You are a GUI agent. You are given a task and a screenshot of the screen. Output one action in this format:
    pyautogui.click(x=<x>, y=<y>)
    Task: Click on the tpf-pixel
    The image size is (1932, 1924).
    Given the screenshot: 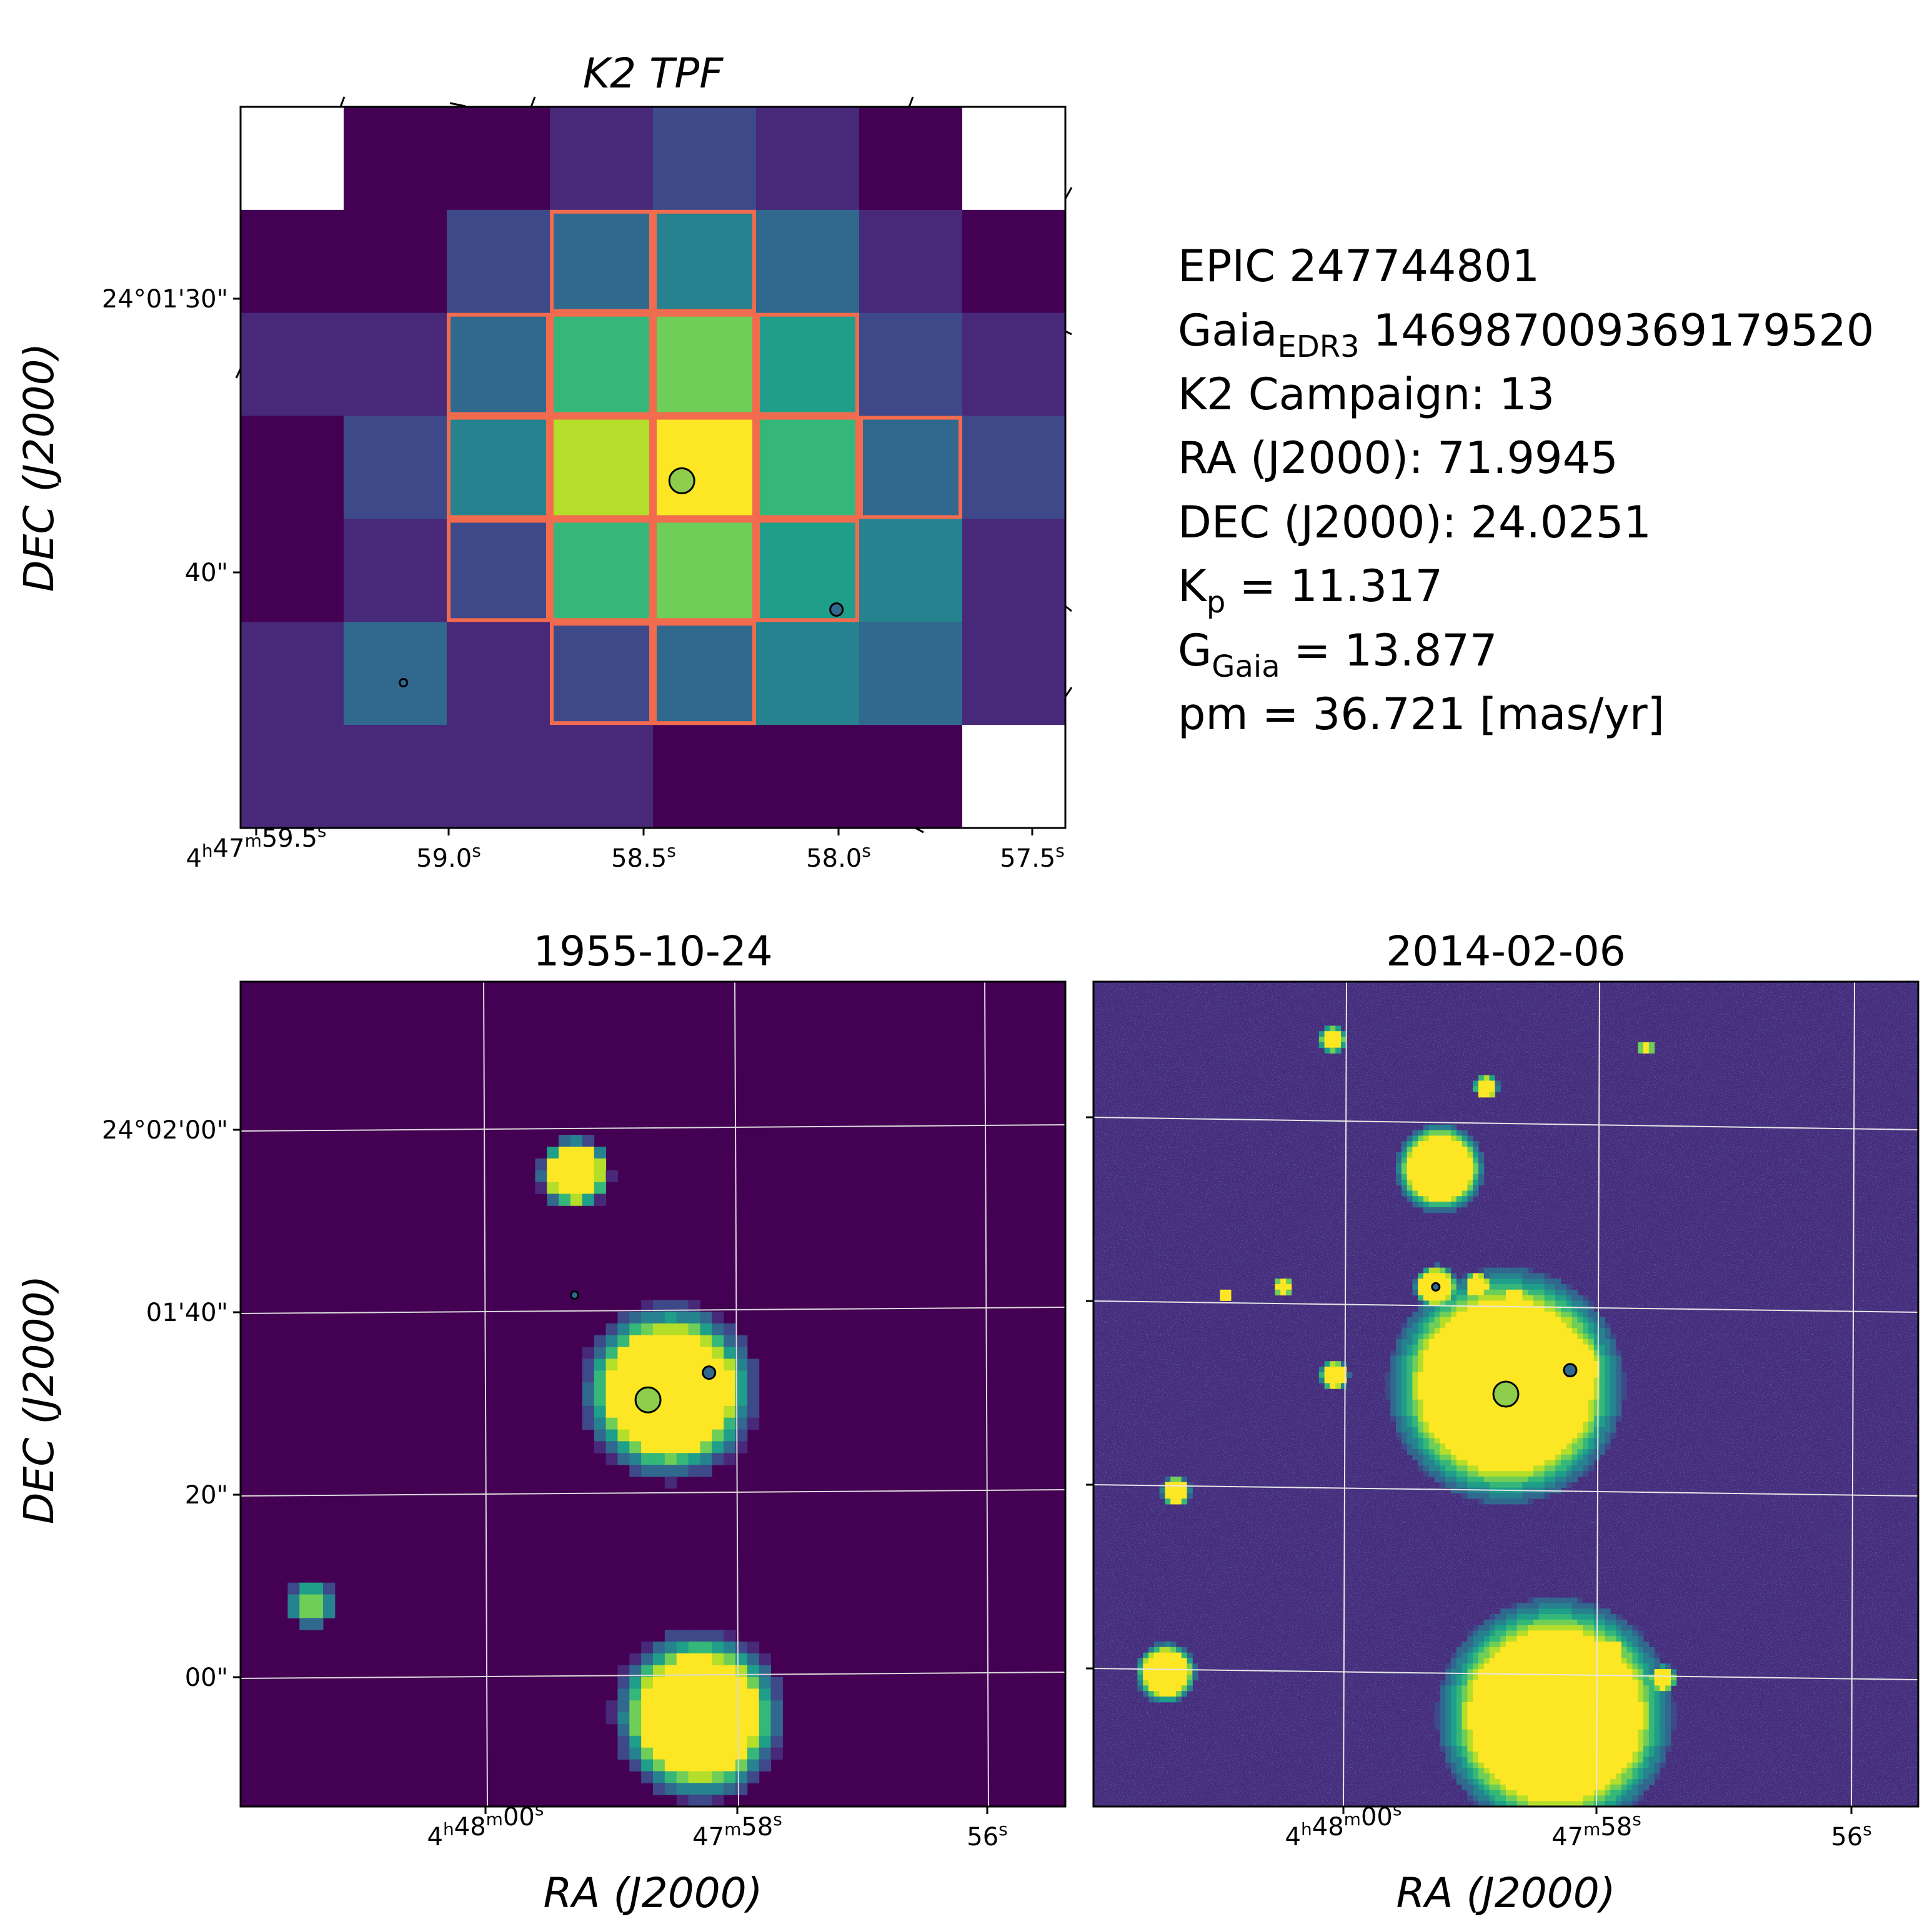 What is the action you would take?
    pyautogui.click(x=499, y=364)
    